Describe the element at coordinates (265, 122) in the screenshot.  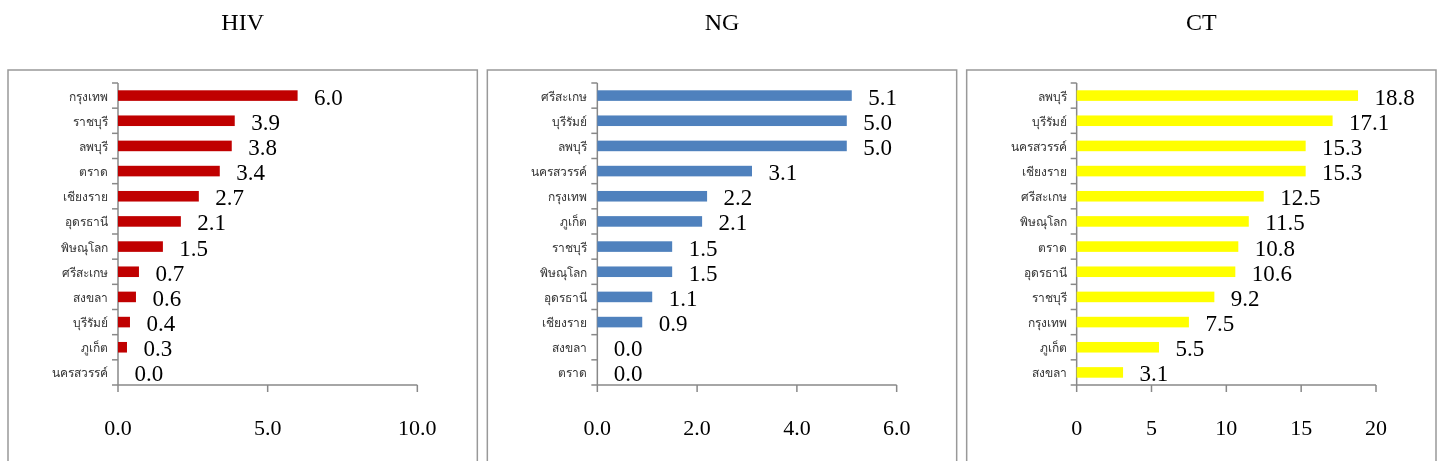
I see `data-label: 3.9` at that location.